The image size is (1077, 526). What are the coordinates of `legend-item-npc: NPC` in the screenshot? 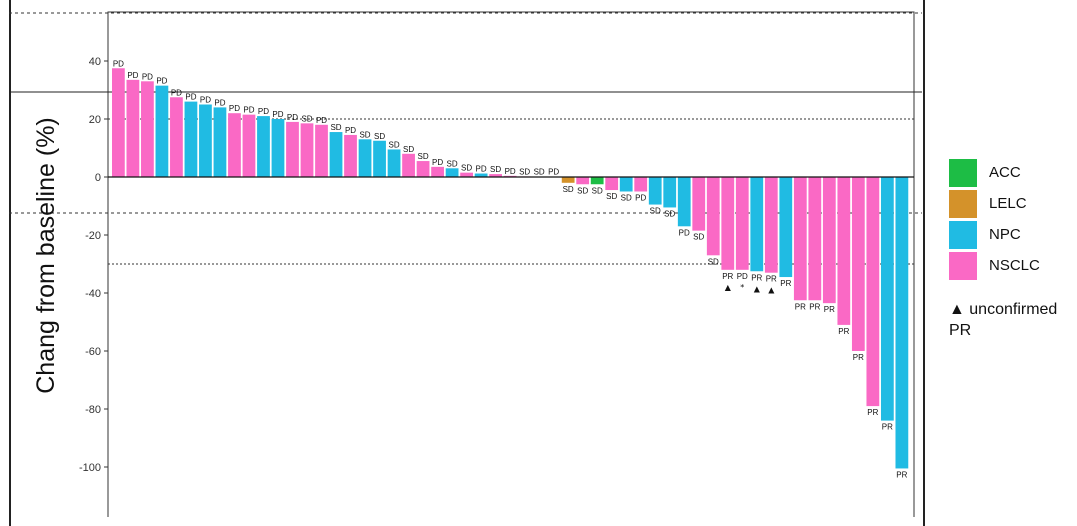 It's located at (994, 234).